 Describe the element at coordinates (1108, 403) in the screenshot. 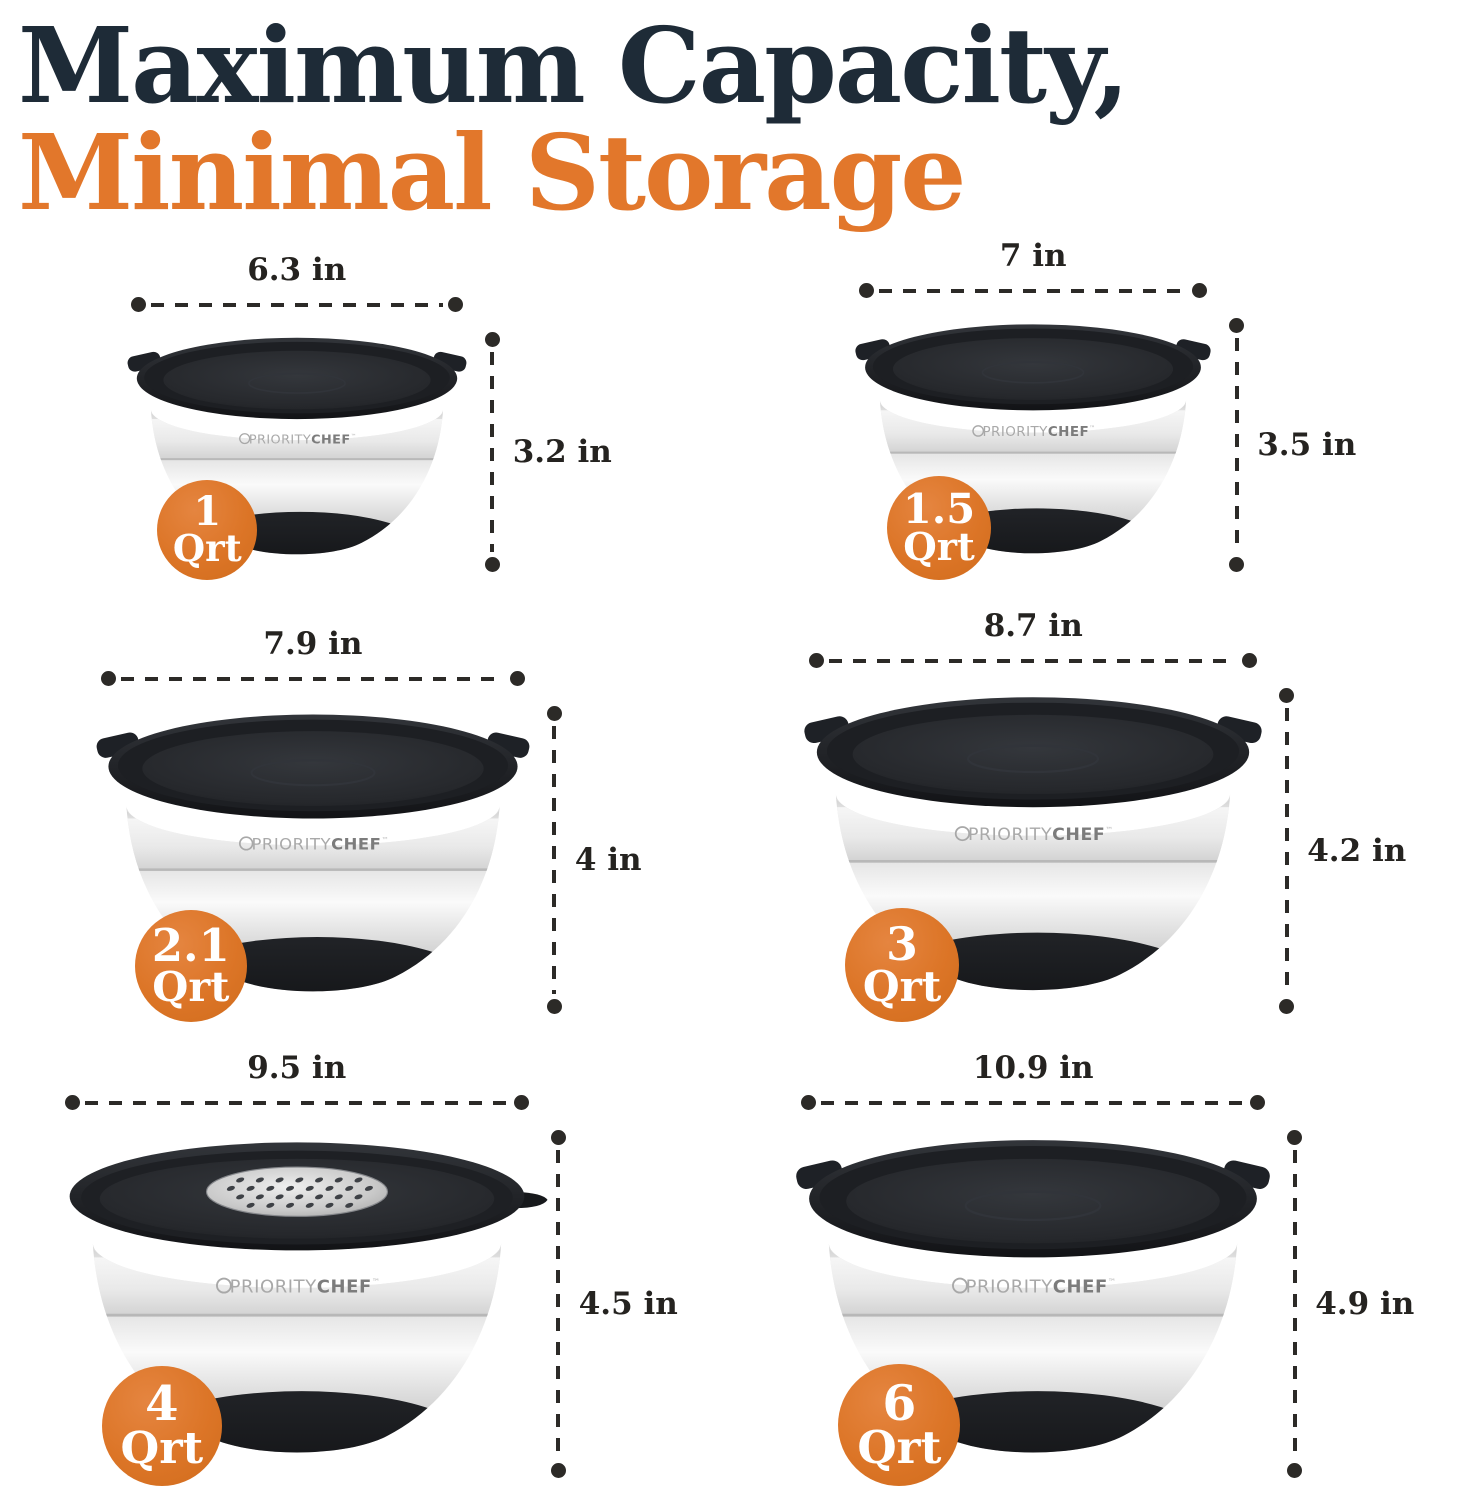

I see `bowl-panel-1-5-qrt: 7 in PRIORITYCHEF™ 1.5 Qrt` at that location.